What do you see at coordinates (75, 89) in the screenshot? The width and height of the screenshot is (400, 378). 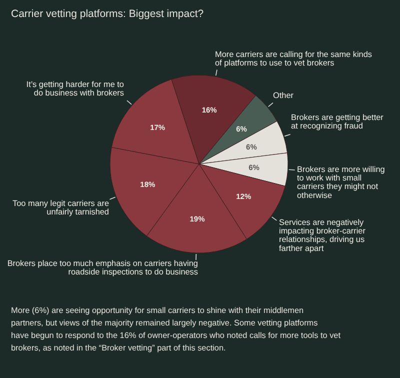 I see `slice-label: It’s getting harder for me to do business with brokers` at bounding box center [75, 89].